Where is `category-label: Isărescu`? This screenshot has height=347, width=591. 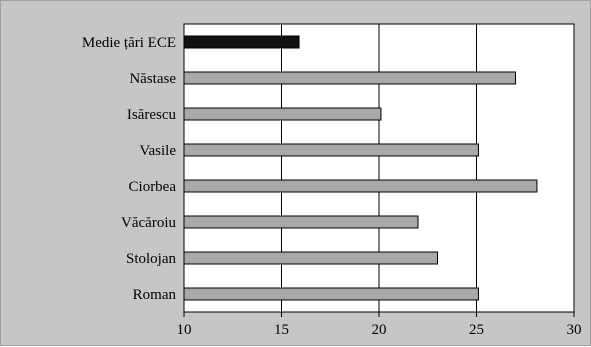
category-label: Isărescu is located at coordinates (152, 115).